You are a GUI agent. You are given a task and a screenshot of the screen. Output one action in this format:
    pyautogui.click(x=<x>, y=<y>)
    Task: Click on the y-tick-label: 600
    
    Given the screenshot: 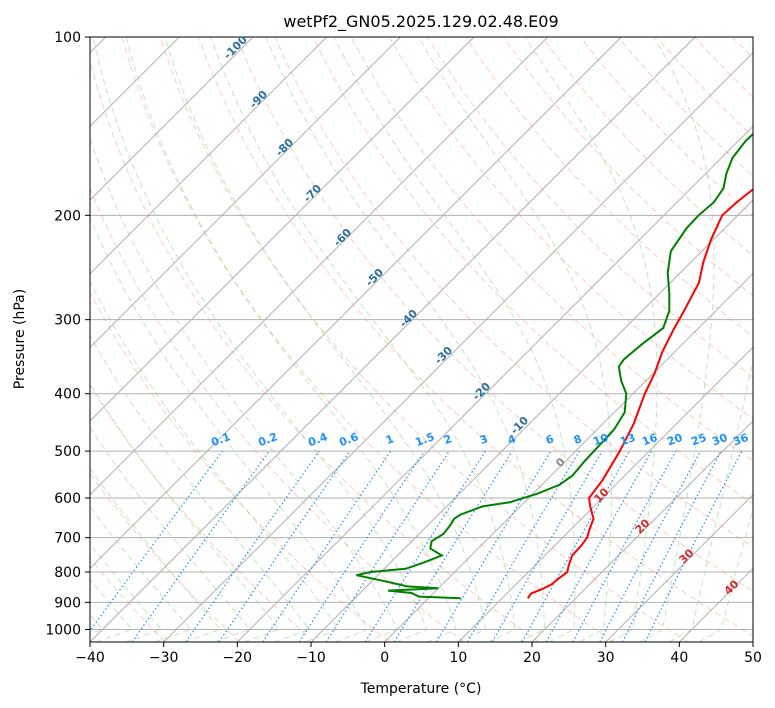 What is the action you would take?
    pyautogui.click(x=67, y=499)
    